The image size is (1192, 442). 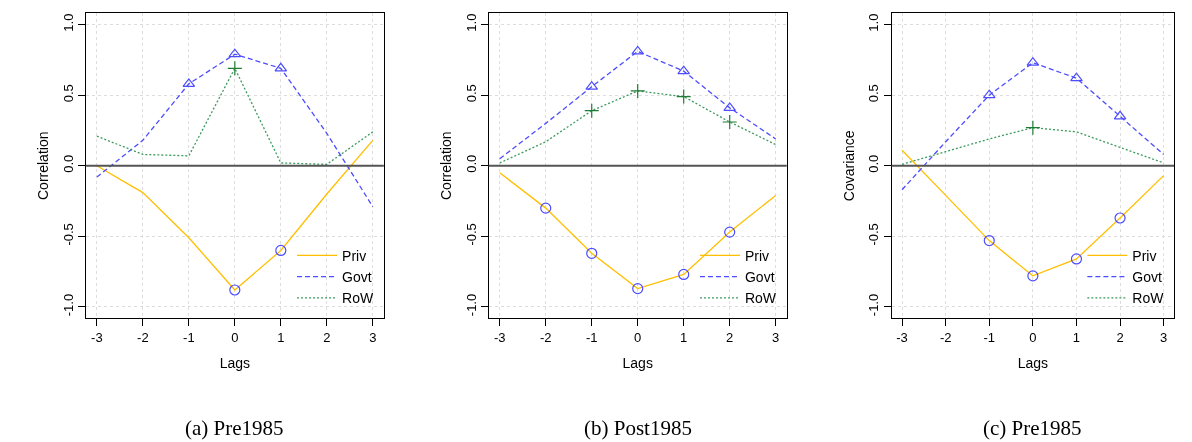 I want to click on text: (c) Pre1985, so click(x=1032, y=428).